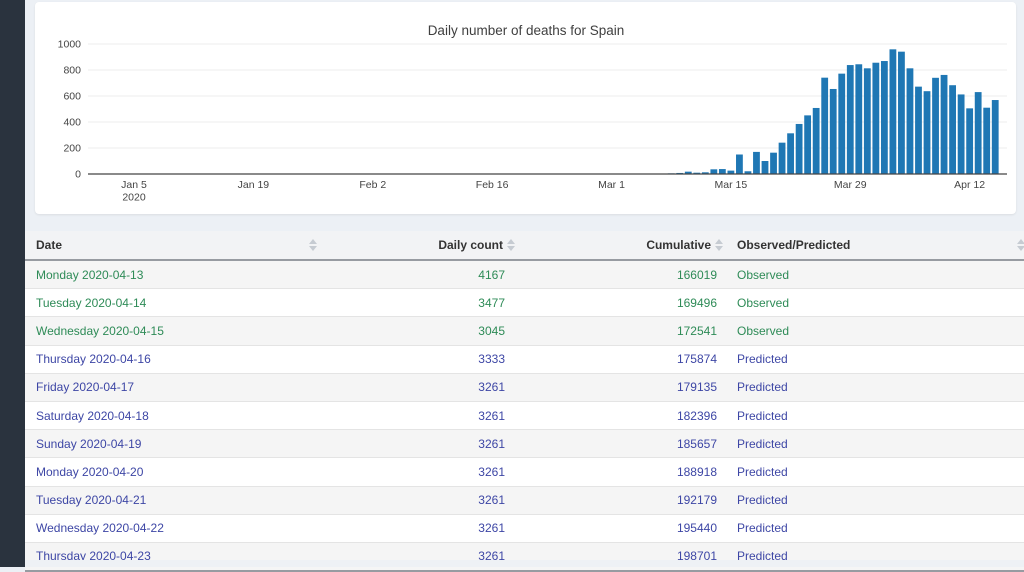 The height and width of the screenshot is (572, 1024). Describe the element at coordinates (72, 123) in the screenshot. I see `y-tick-label: 400` at that location.